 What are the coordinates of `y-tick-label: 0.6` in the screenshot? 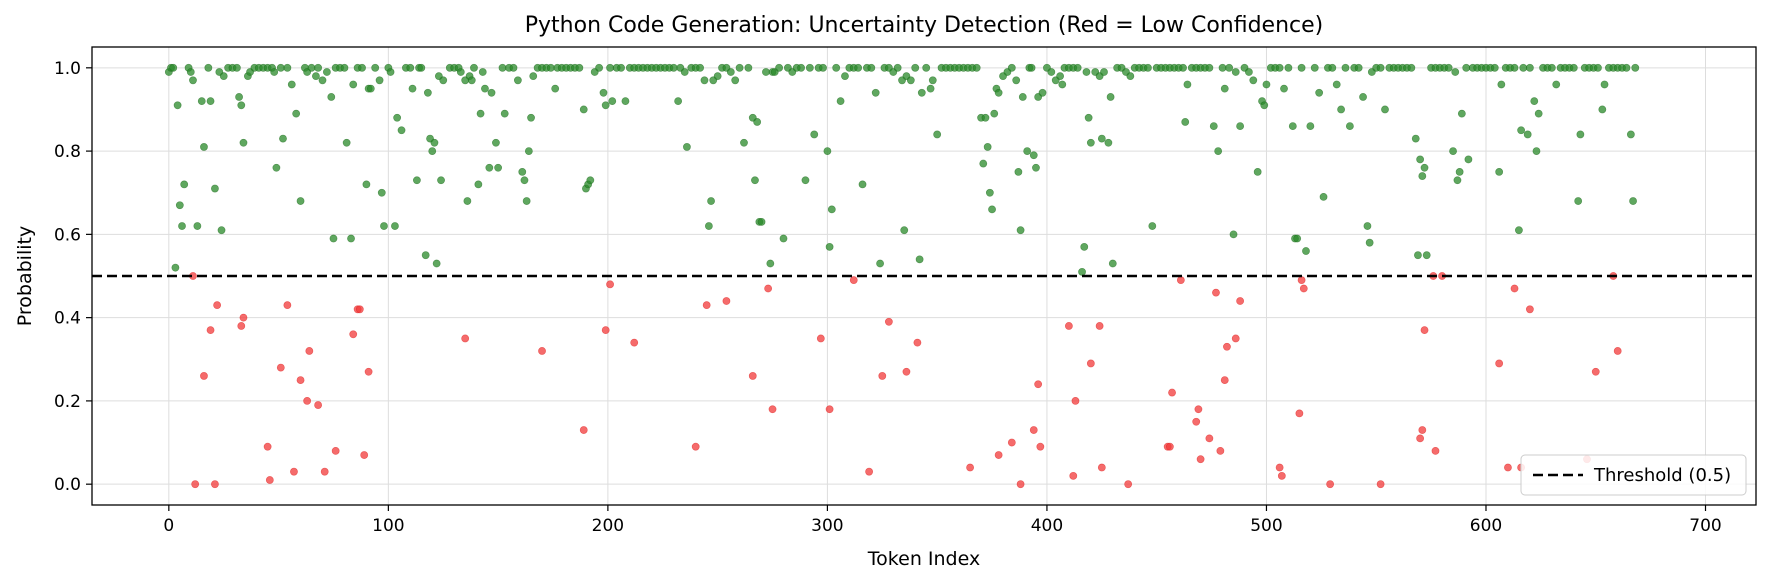 It's located at (67, 235).